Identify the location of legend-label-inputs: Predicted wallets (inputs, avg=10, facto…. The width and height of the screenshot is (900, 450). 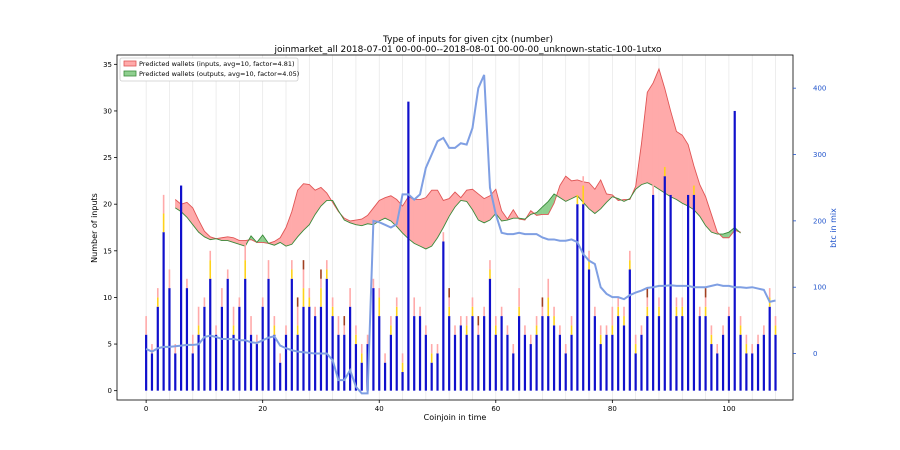
(217, 64).